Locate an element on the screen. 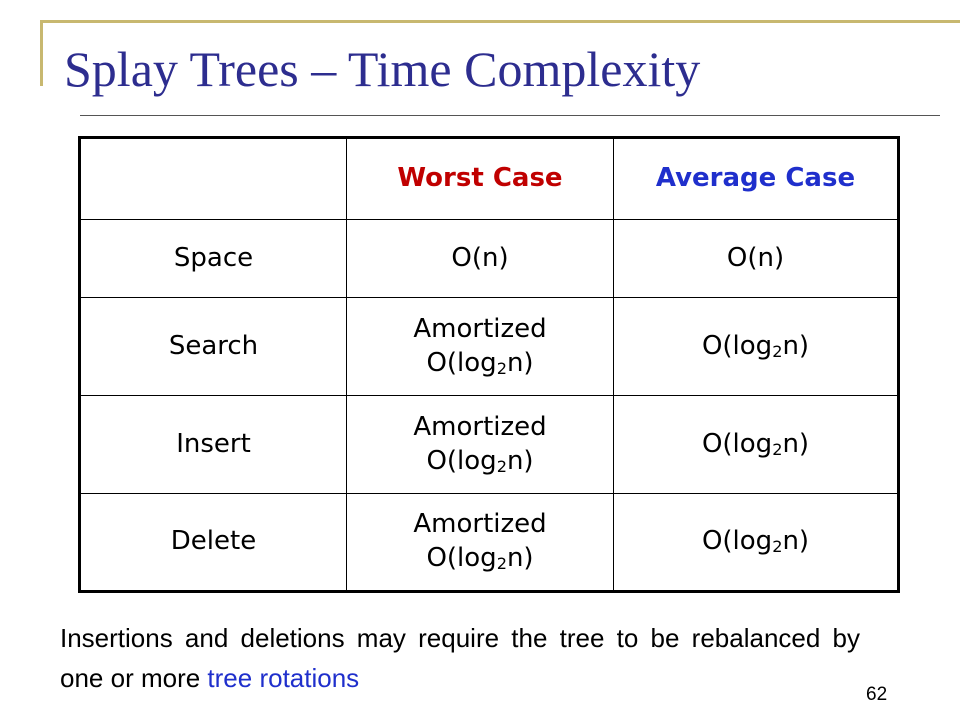  table-row: Delete Amortized O(log2n) O(log2n) is located at coordinates (489, 542).